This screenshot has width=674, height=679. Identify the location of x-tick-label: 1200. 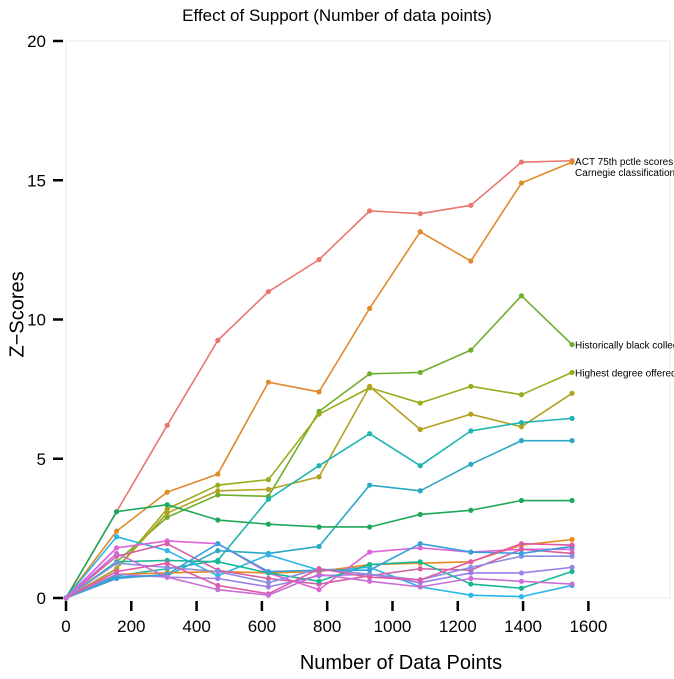
(458, 626).